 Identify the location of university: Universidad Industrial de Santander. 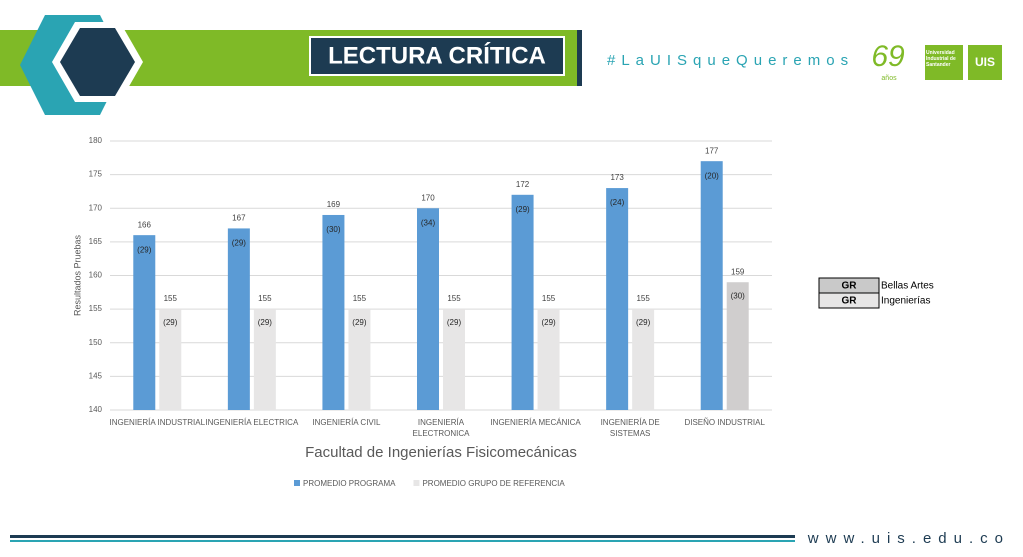
(941, 59).